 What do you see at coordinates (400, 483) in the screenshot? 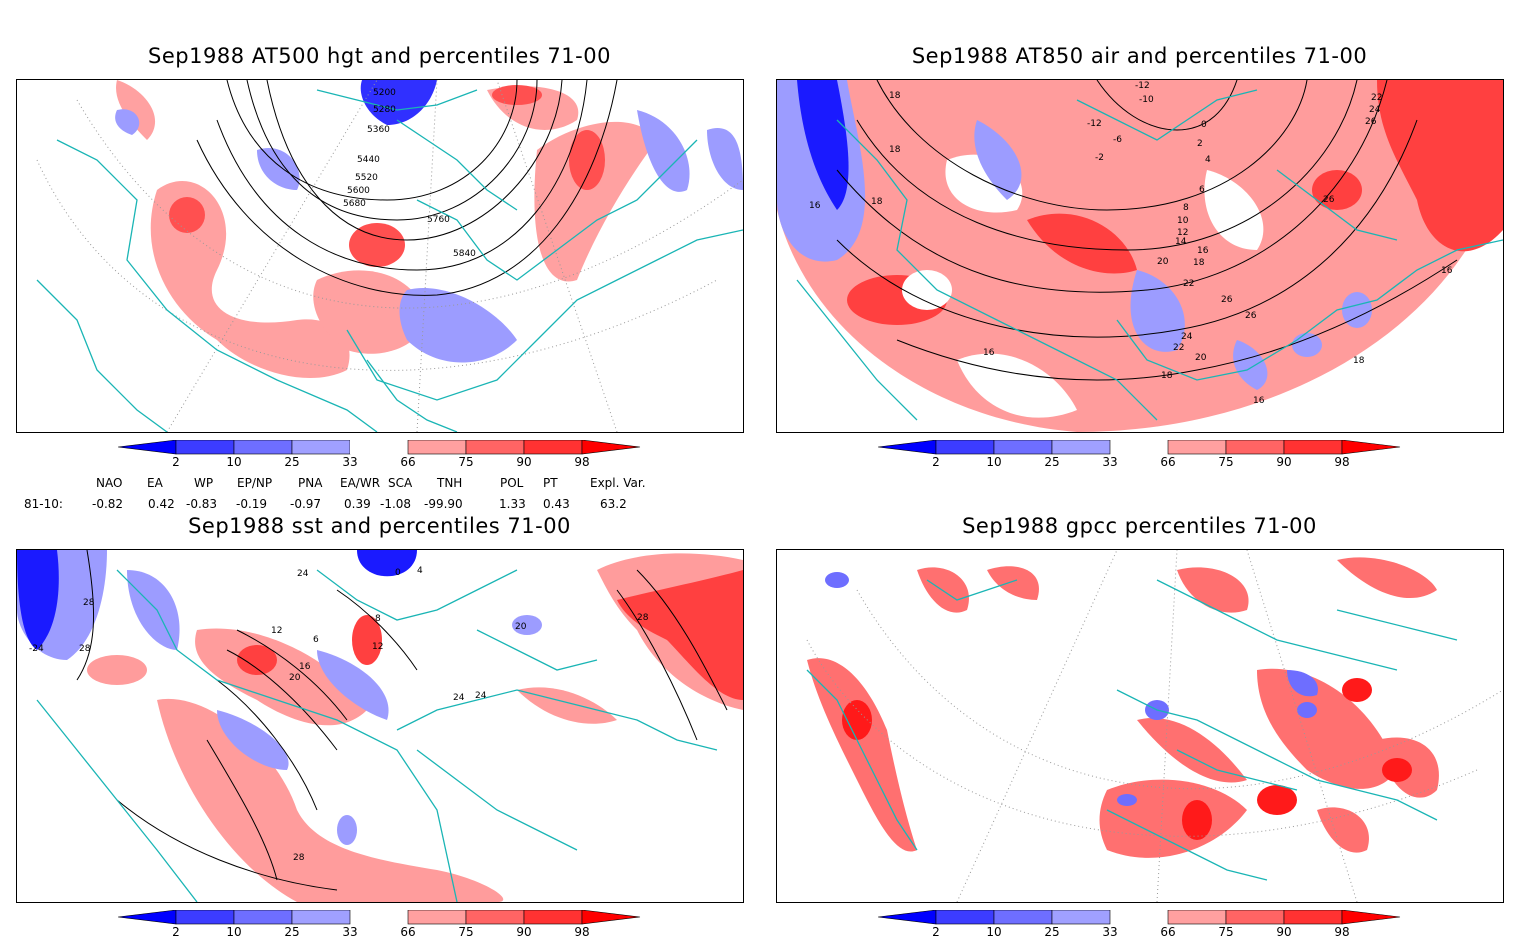
I see `index-header: SCA` at bounding box center [400, 483].